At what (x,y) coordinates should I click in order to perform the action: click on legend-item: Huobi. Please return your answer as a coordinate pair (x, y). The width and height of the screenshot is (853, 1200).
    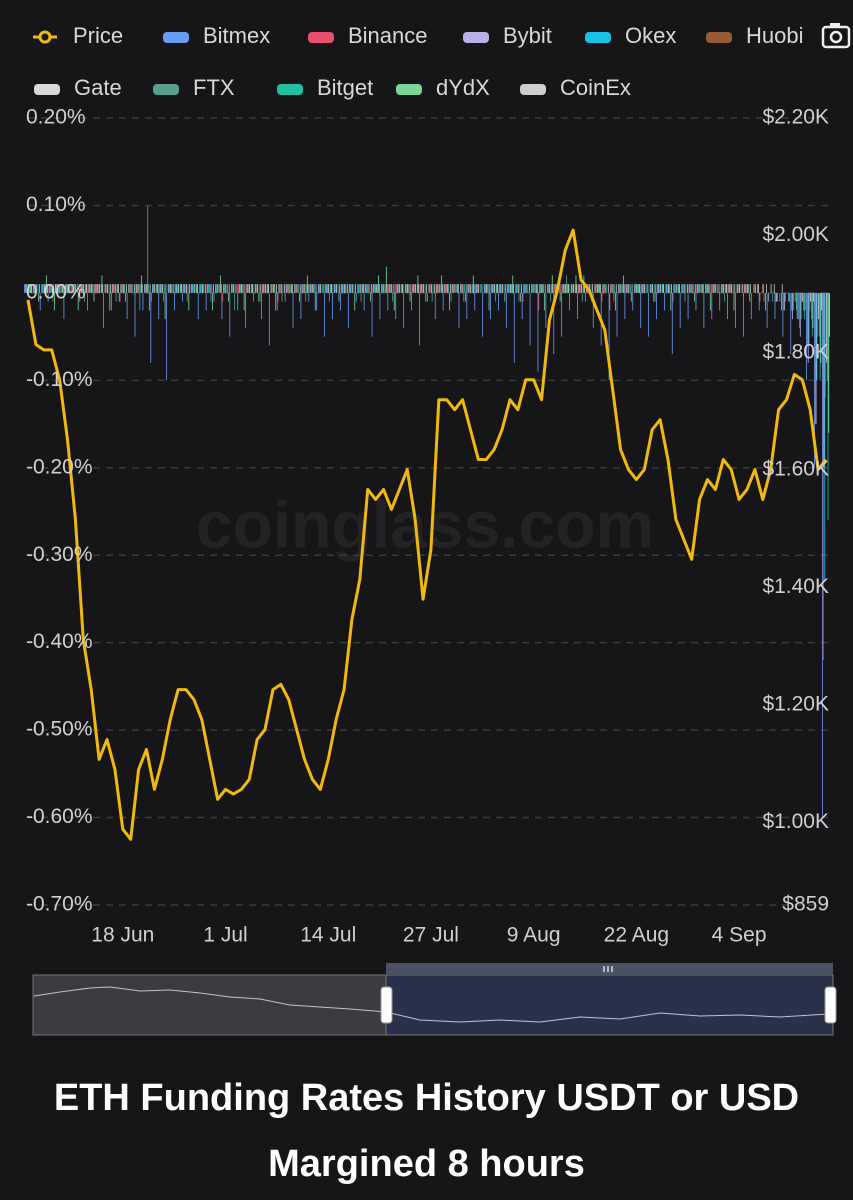
    Looking at the image, I should click on (754, 35).